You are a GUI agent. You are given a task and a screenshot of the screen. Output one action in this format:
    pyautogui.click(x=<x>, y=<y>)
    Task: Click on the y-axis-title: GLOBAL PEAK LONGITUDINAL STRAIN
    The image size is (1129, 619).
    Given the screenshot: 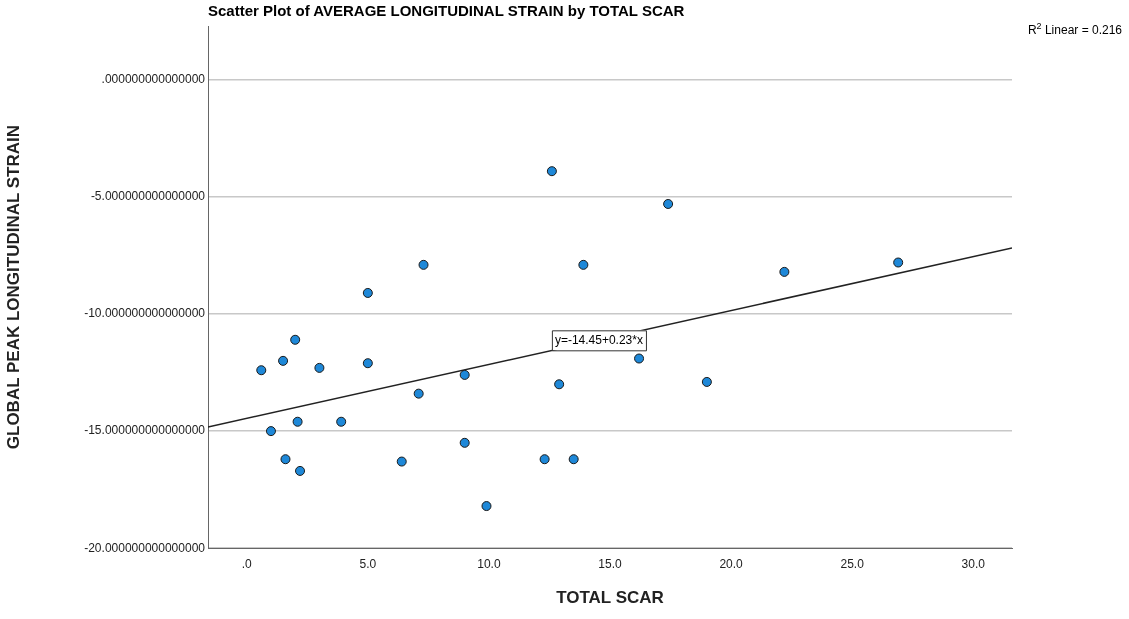 What is the action you would take?
    pyautogui.click(x=13, y=287)
    